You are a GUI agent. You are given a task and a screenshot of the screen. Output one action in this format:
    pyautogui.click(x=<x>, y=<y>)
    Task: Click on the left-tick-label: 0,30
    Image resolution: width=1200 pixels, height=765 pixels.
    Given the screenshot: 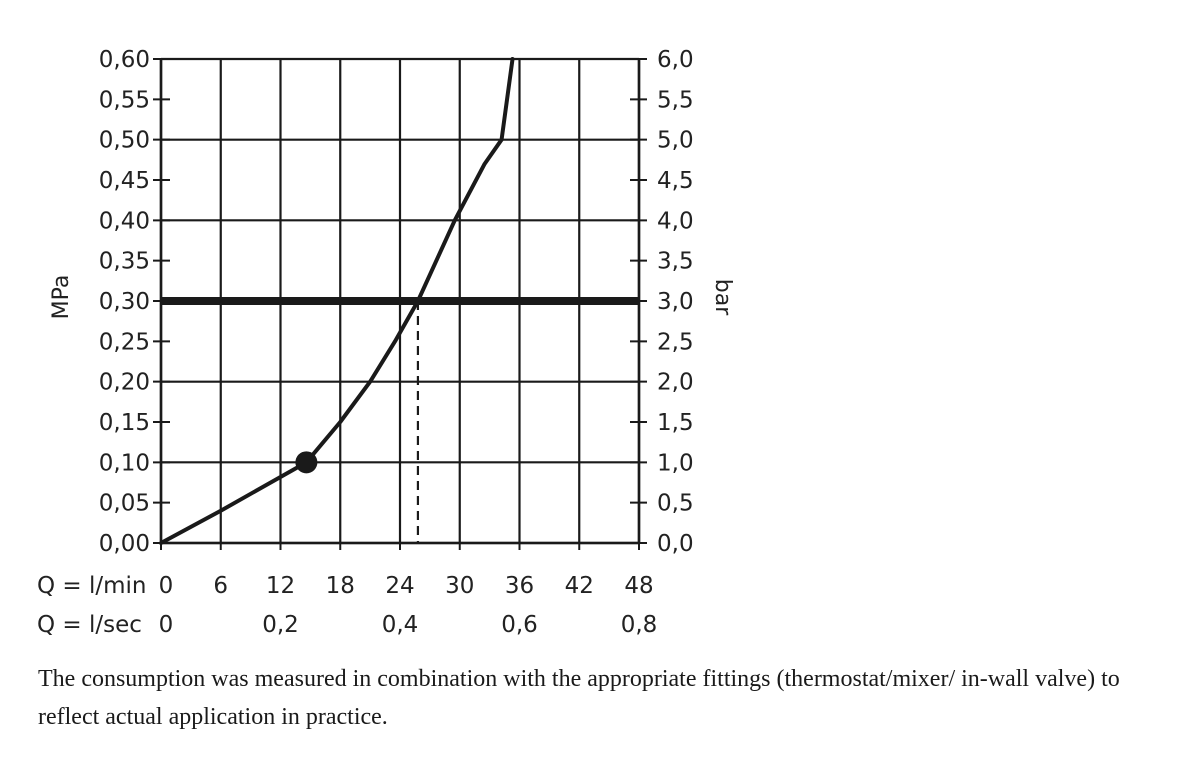 What is the action you would take?
    pyautogui.click(x=124, y=302)
    